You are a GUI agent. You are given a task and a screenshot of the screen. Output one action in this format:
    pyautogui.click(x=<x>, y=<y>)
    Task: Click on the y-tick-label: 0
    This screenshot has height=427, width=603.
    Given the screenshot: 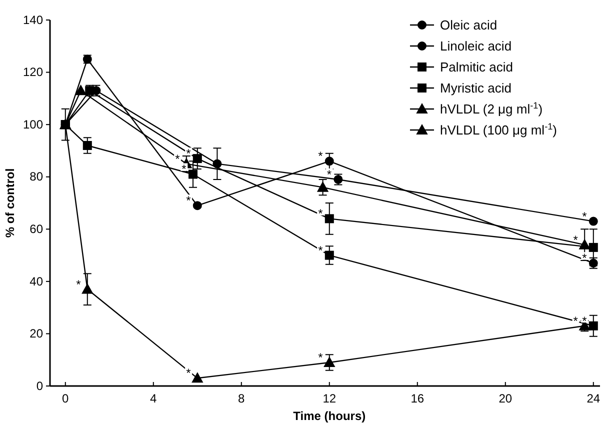 What is the action you would take?
    pyautogui.click(x=40, y=385)
    